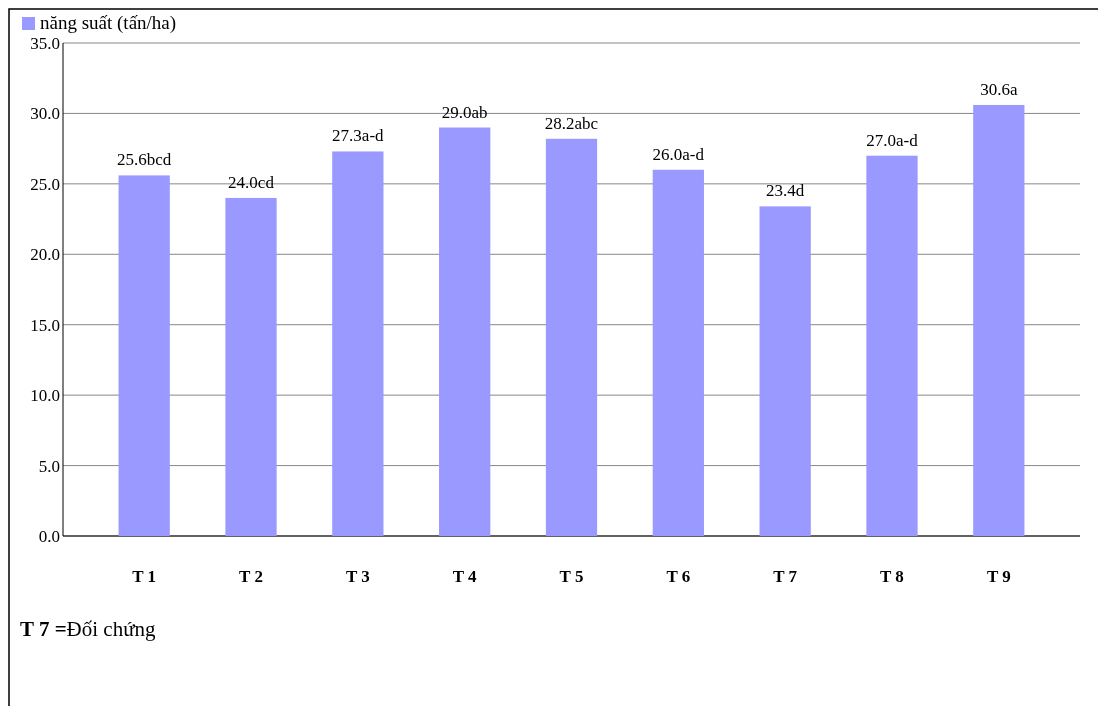 The width and height of the screenshot is (1098, 706). Describe the element at coordinates (357, 576) in the screenshot. I see `x-tick-label: T 3` at that location.